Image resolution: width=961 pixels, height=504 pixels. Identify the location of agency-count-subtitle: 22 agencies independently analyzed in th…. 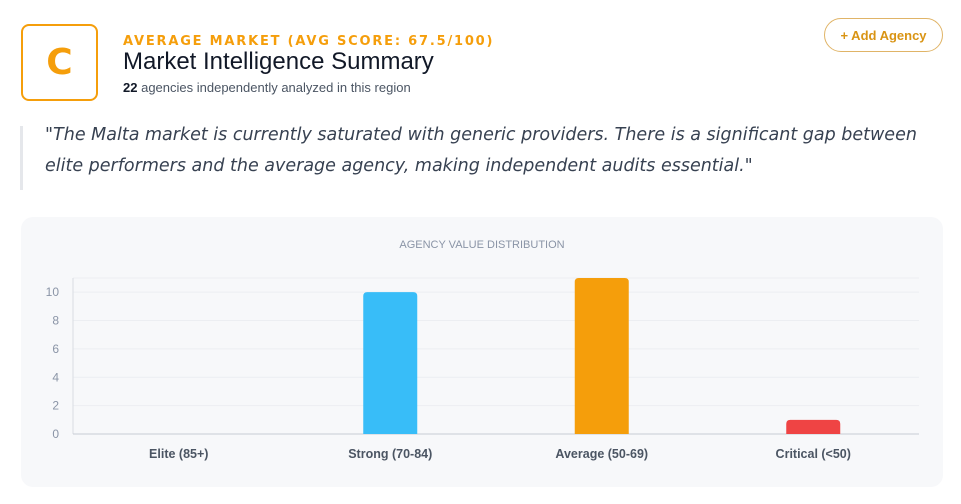
(267, 87).